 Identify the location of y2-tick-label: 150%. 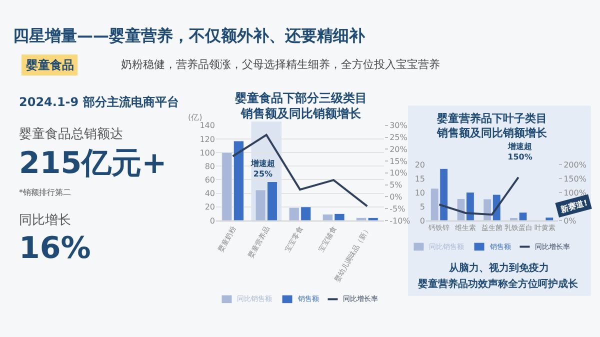
(575, 179).